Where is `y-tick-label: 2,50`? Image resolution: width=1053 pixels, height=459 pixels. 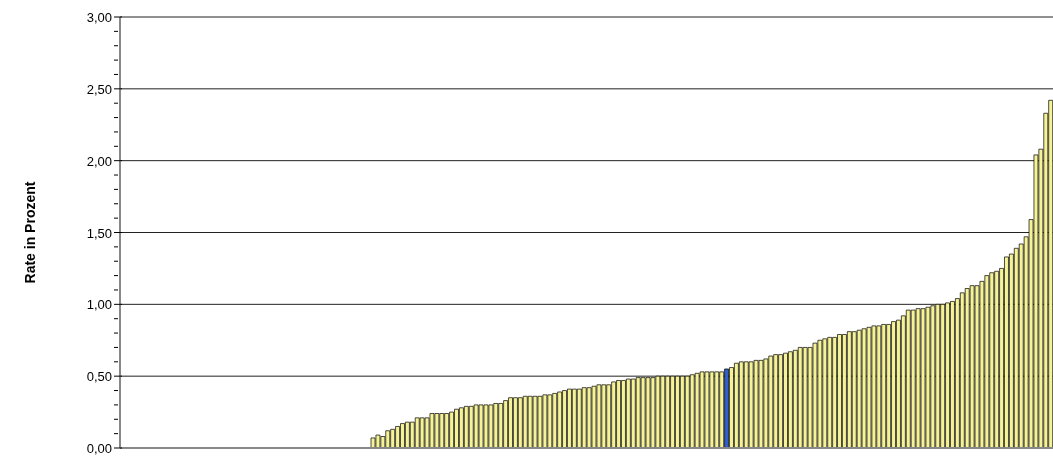 y-tick-label: 2,50 is located at coordinates (99, 89).